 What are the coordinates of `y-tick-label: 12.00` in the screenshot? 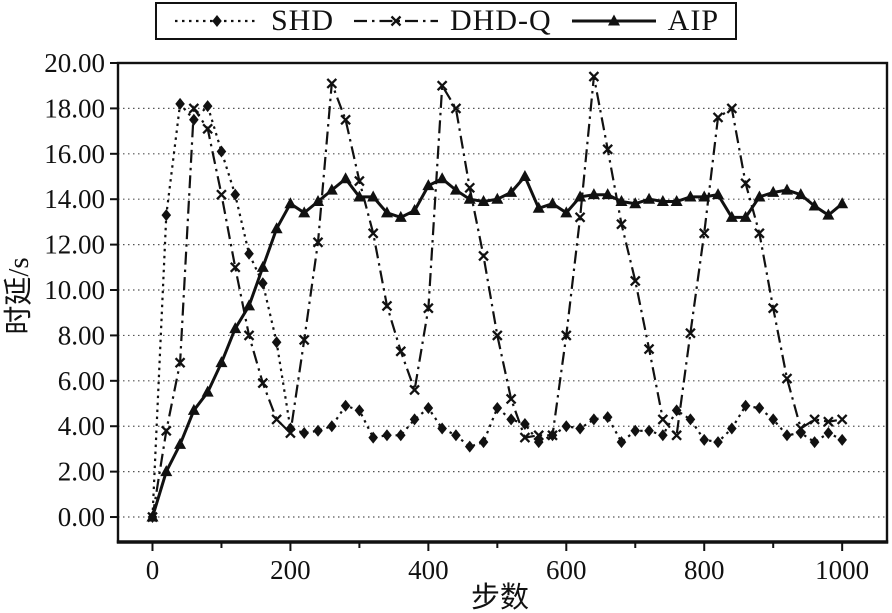 It's located at (74, 245).